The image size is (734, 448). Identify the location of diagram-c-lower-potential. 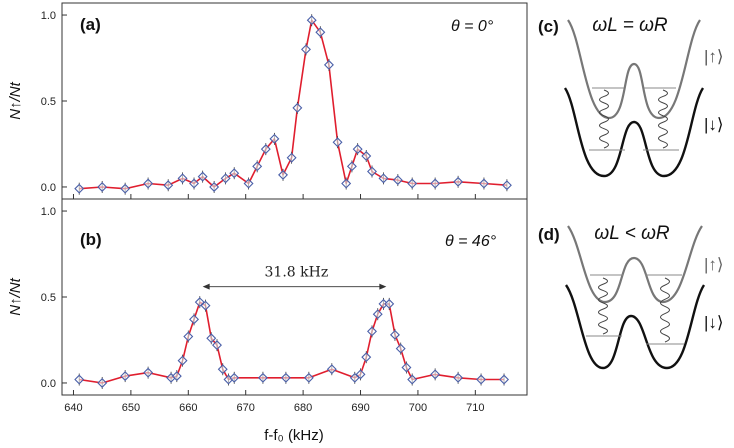
(634, 132).